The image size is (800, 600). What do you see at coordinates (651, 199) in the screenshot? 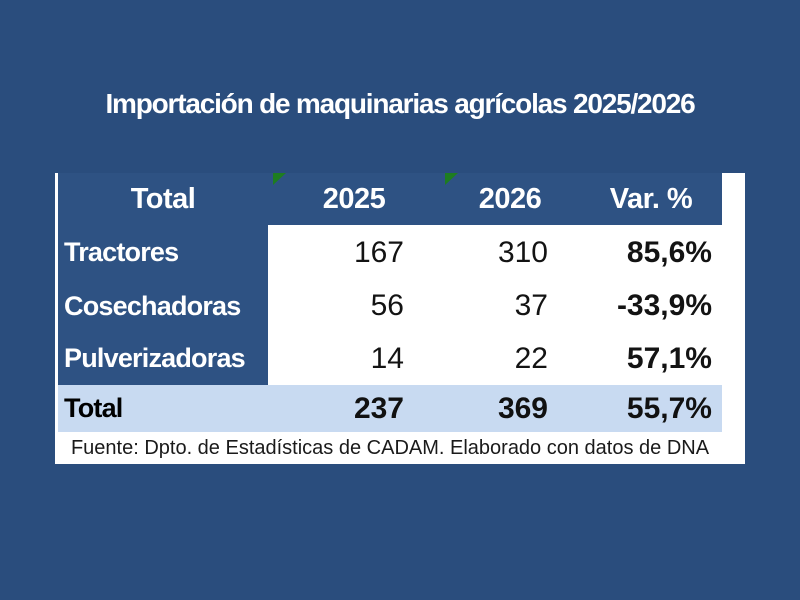
I see `header-cell-var: Var. %` at bounding box center [651, 199].